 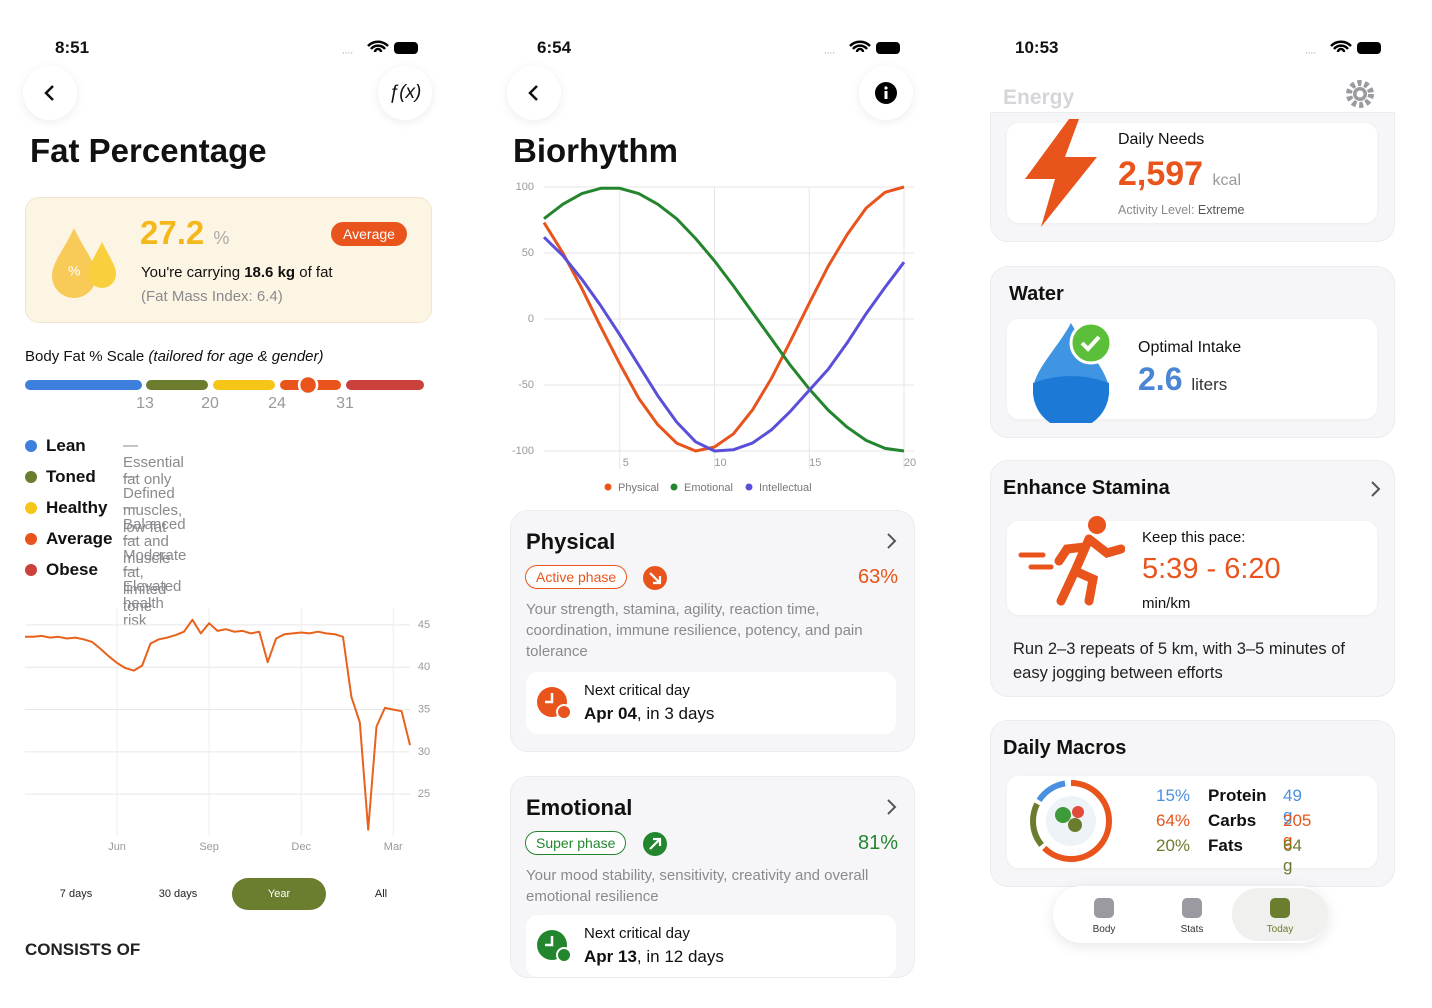 What do you see at coordinates (711, 946) in the screenshot?
I see `critical-day-box: Next critical day Apr 13, in 12 days` at bounding box center [711, 946].